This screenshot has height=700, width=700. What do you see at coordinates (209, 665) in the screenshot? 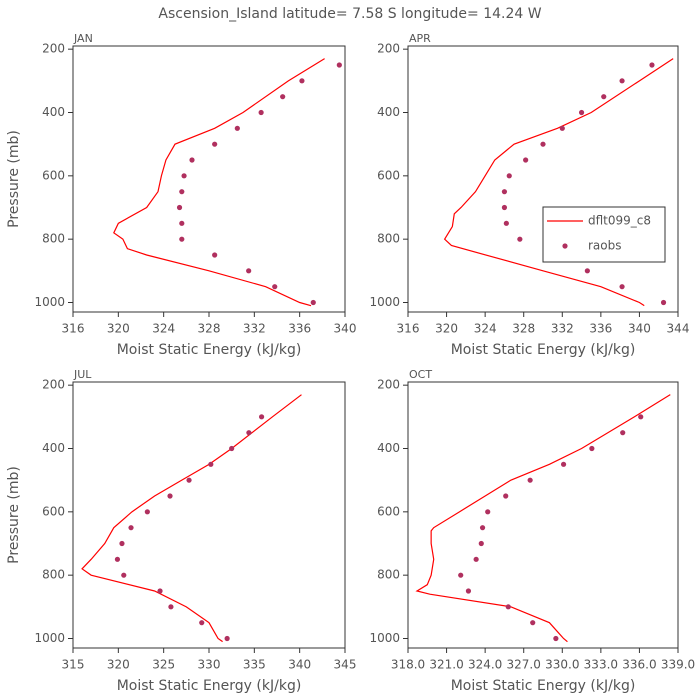
I see `x-tick-label: 330` at bounding box center [209, 665].